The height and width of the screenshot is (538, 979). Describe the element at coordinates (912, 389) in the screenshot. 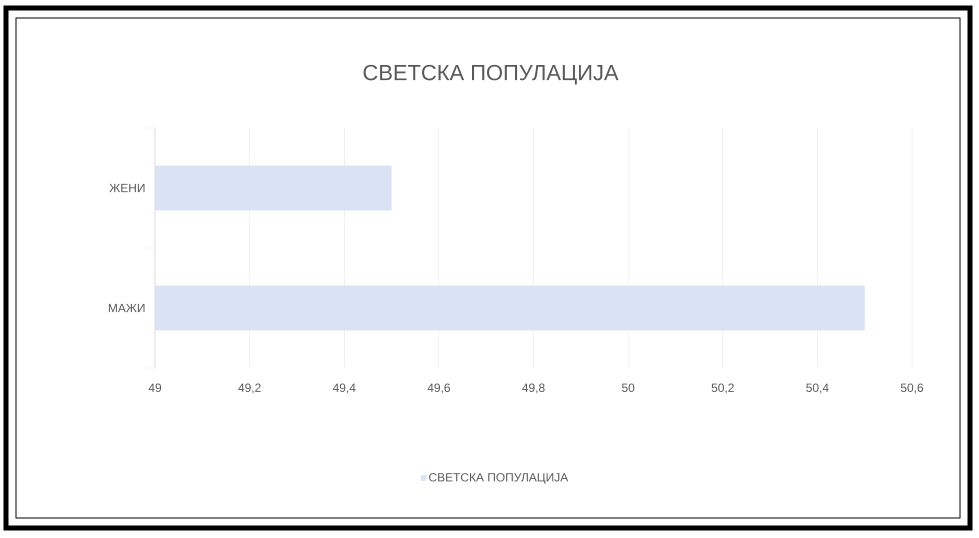

I see `x-tick-label: 50,6` at that location.